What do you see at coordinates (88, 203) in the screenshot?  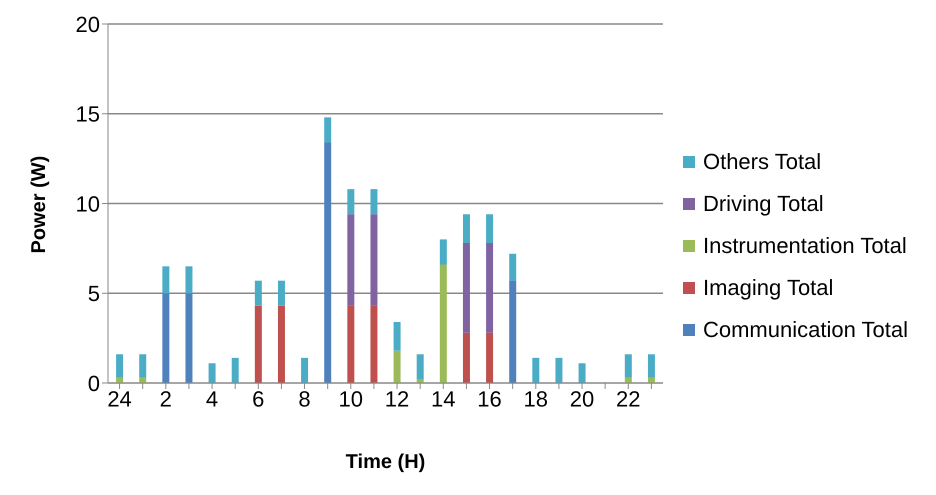 I see `y-tick-label: 10` at bounding box center [88, 203].